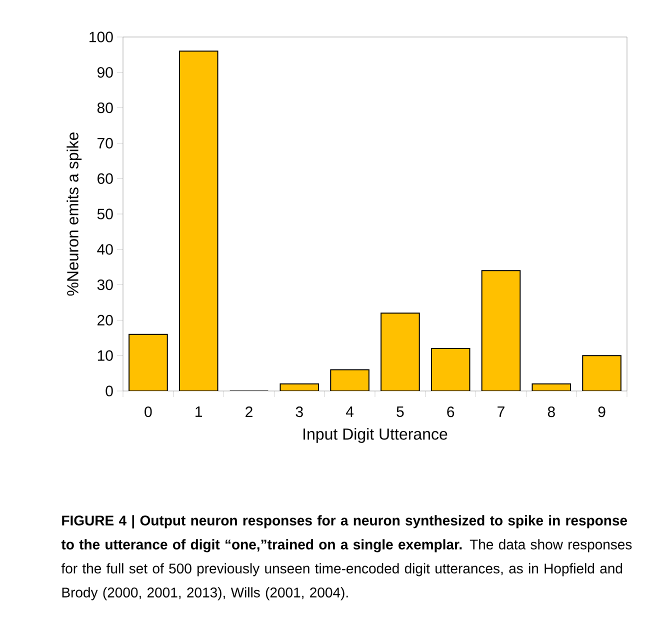 The height and width of the screenshot is (643, 657). Describe the element at coordinates (249, 411) in the screenshot. I see `x-tick-label: 2` at that location.